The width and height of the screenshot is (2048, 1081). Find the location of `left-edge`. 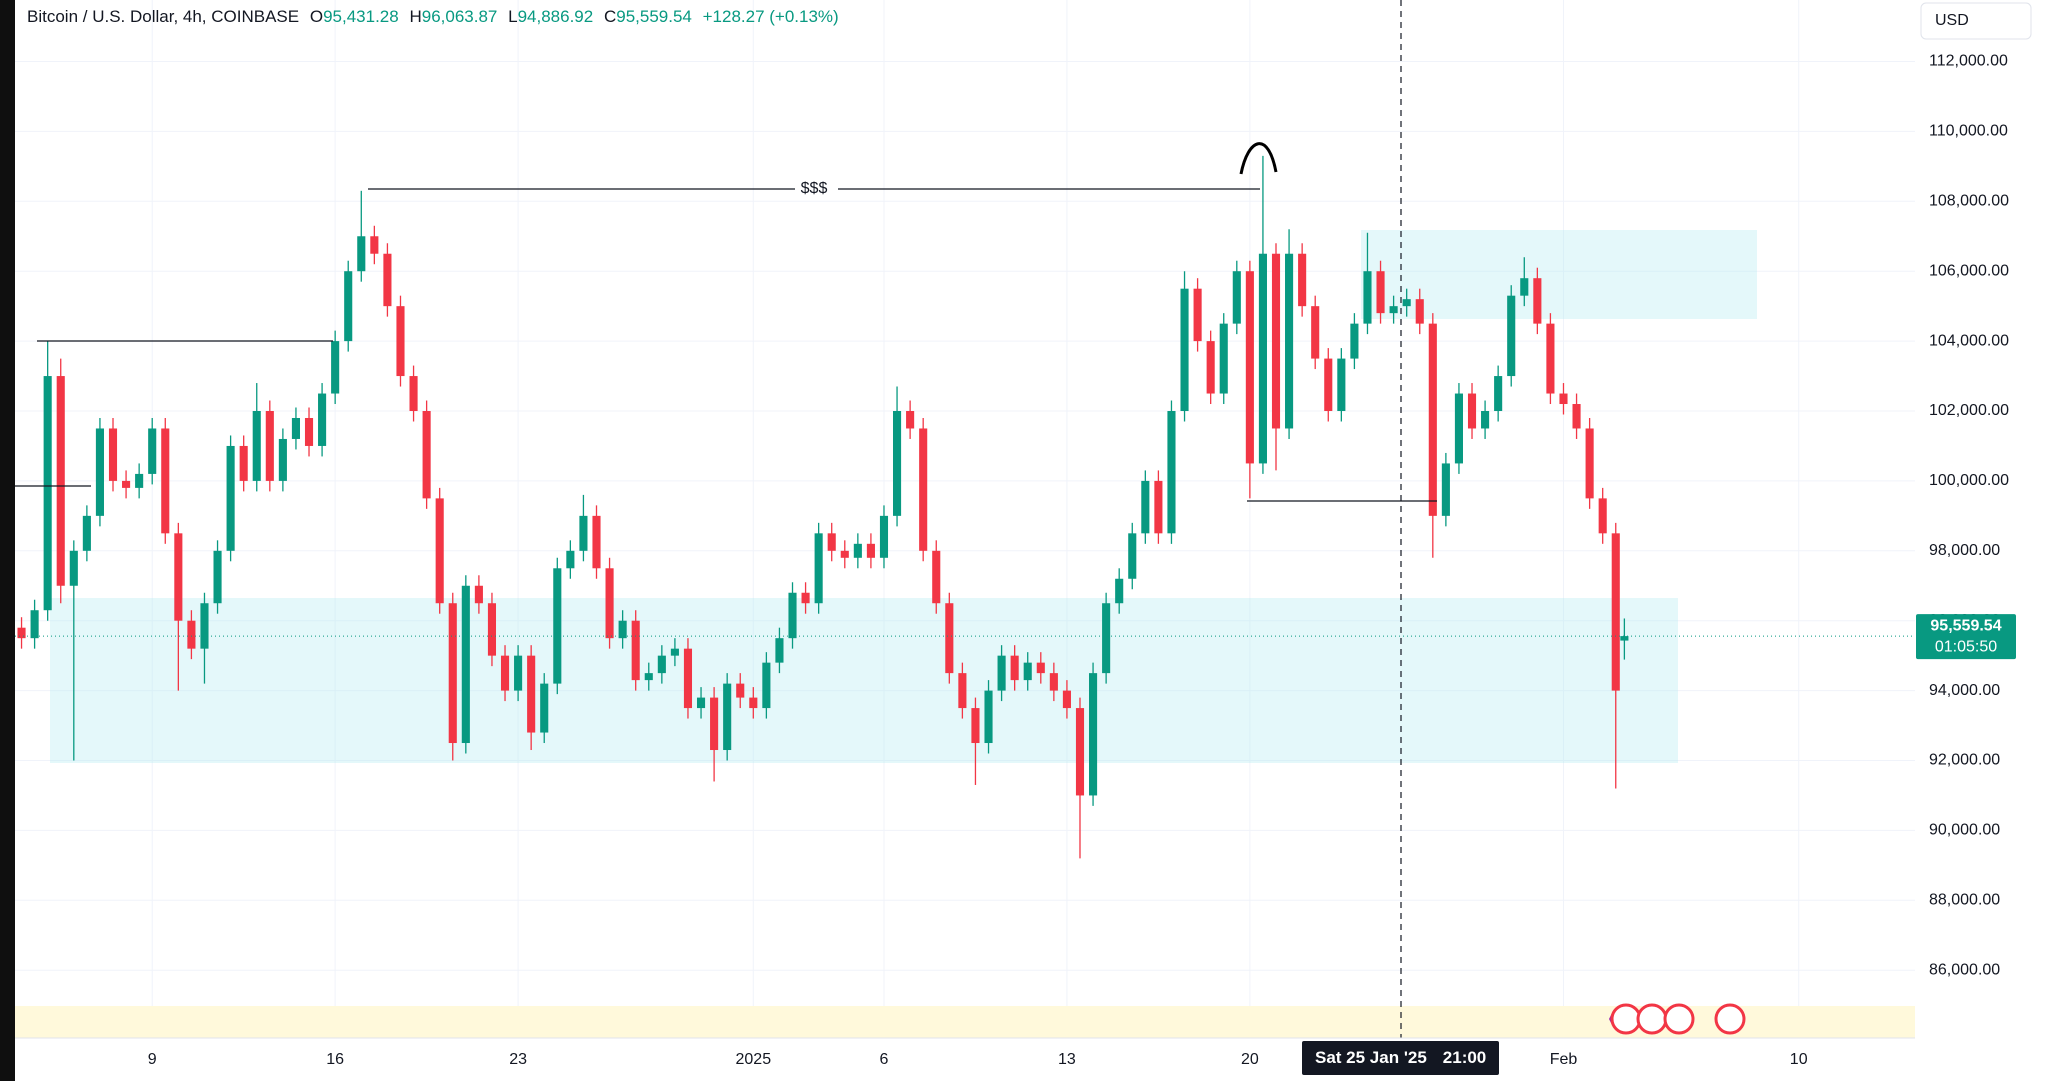

left-edge is located at coordinates (7, 540).